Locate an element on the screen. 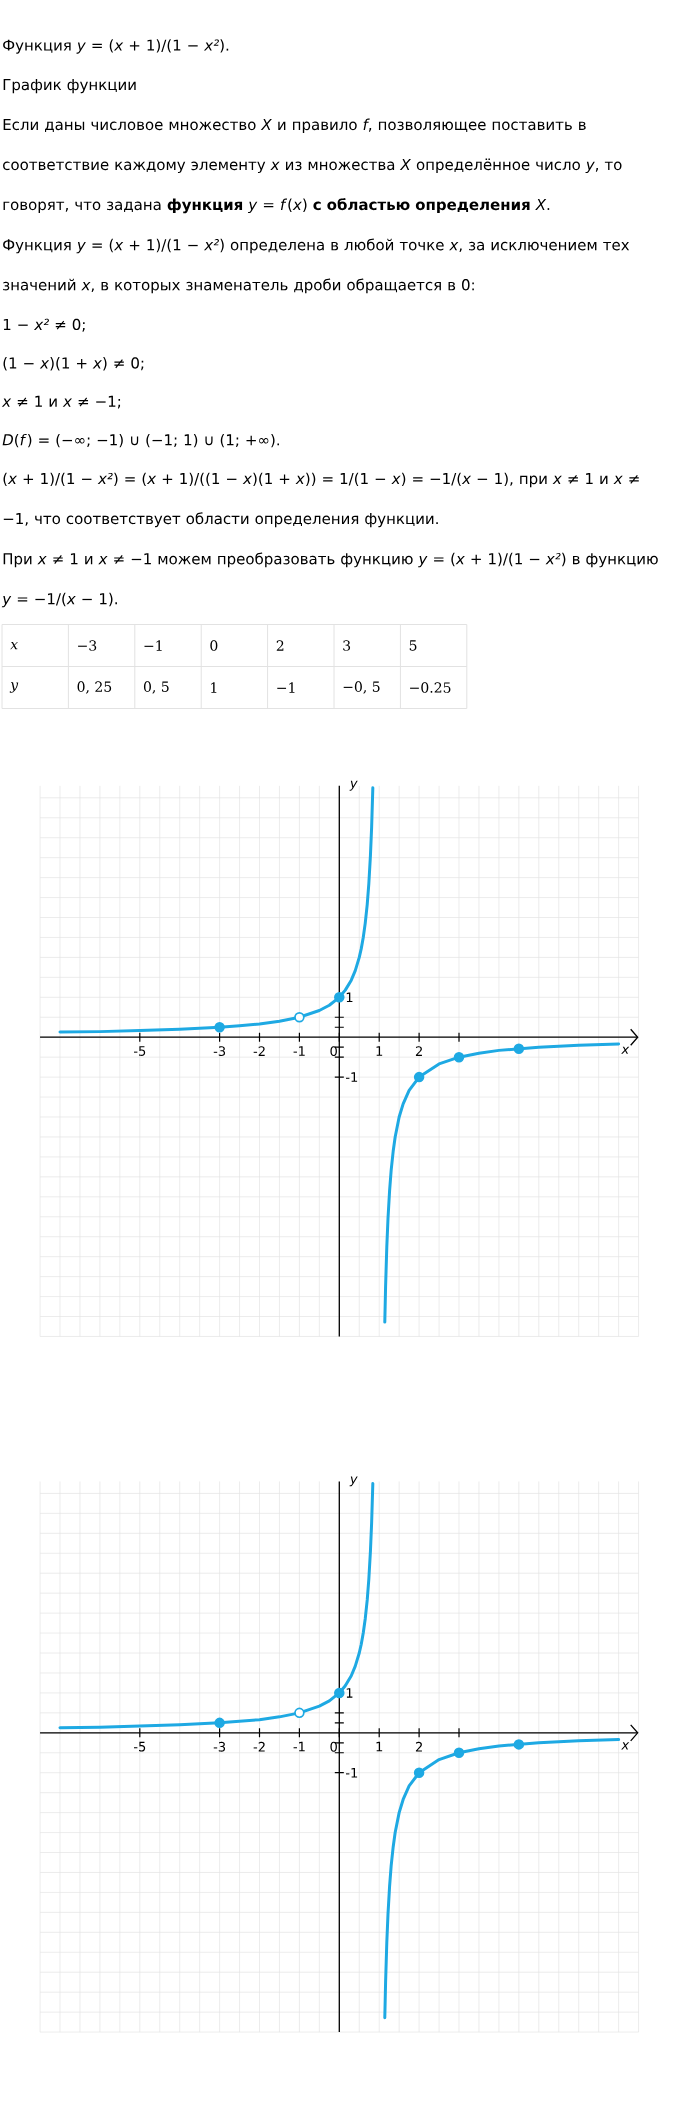 The height and width of the screenshot is (2112, 680). category-label: 0 is located at coordinates (214, 645).